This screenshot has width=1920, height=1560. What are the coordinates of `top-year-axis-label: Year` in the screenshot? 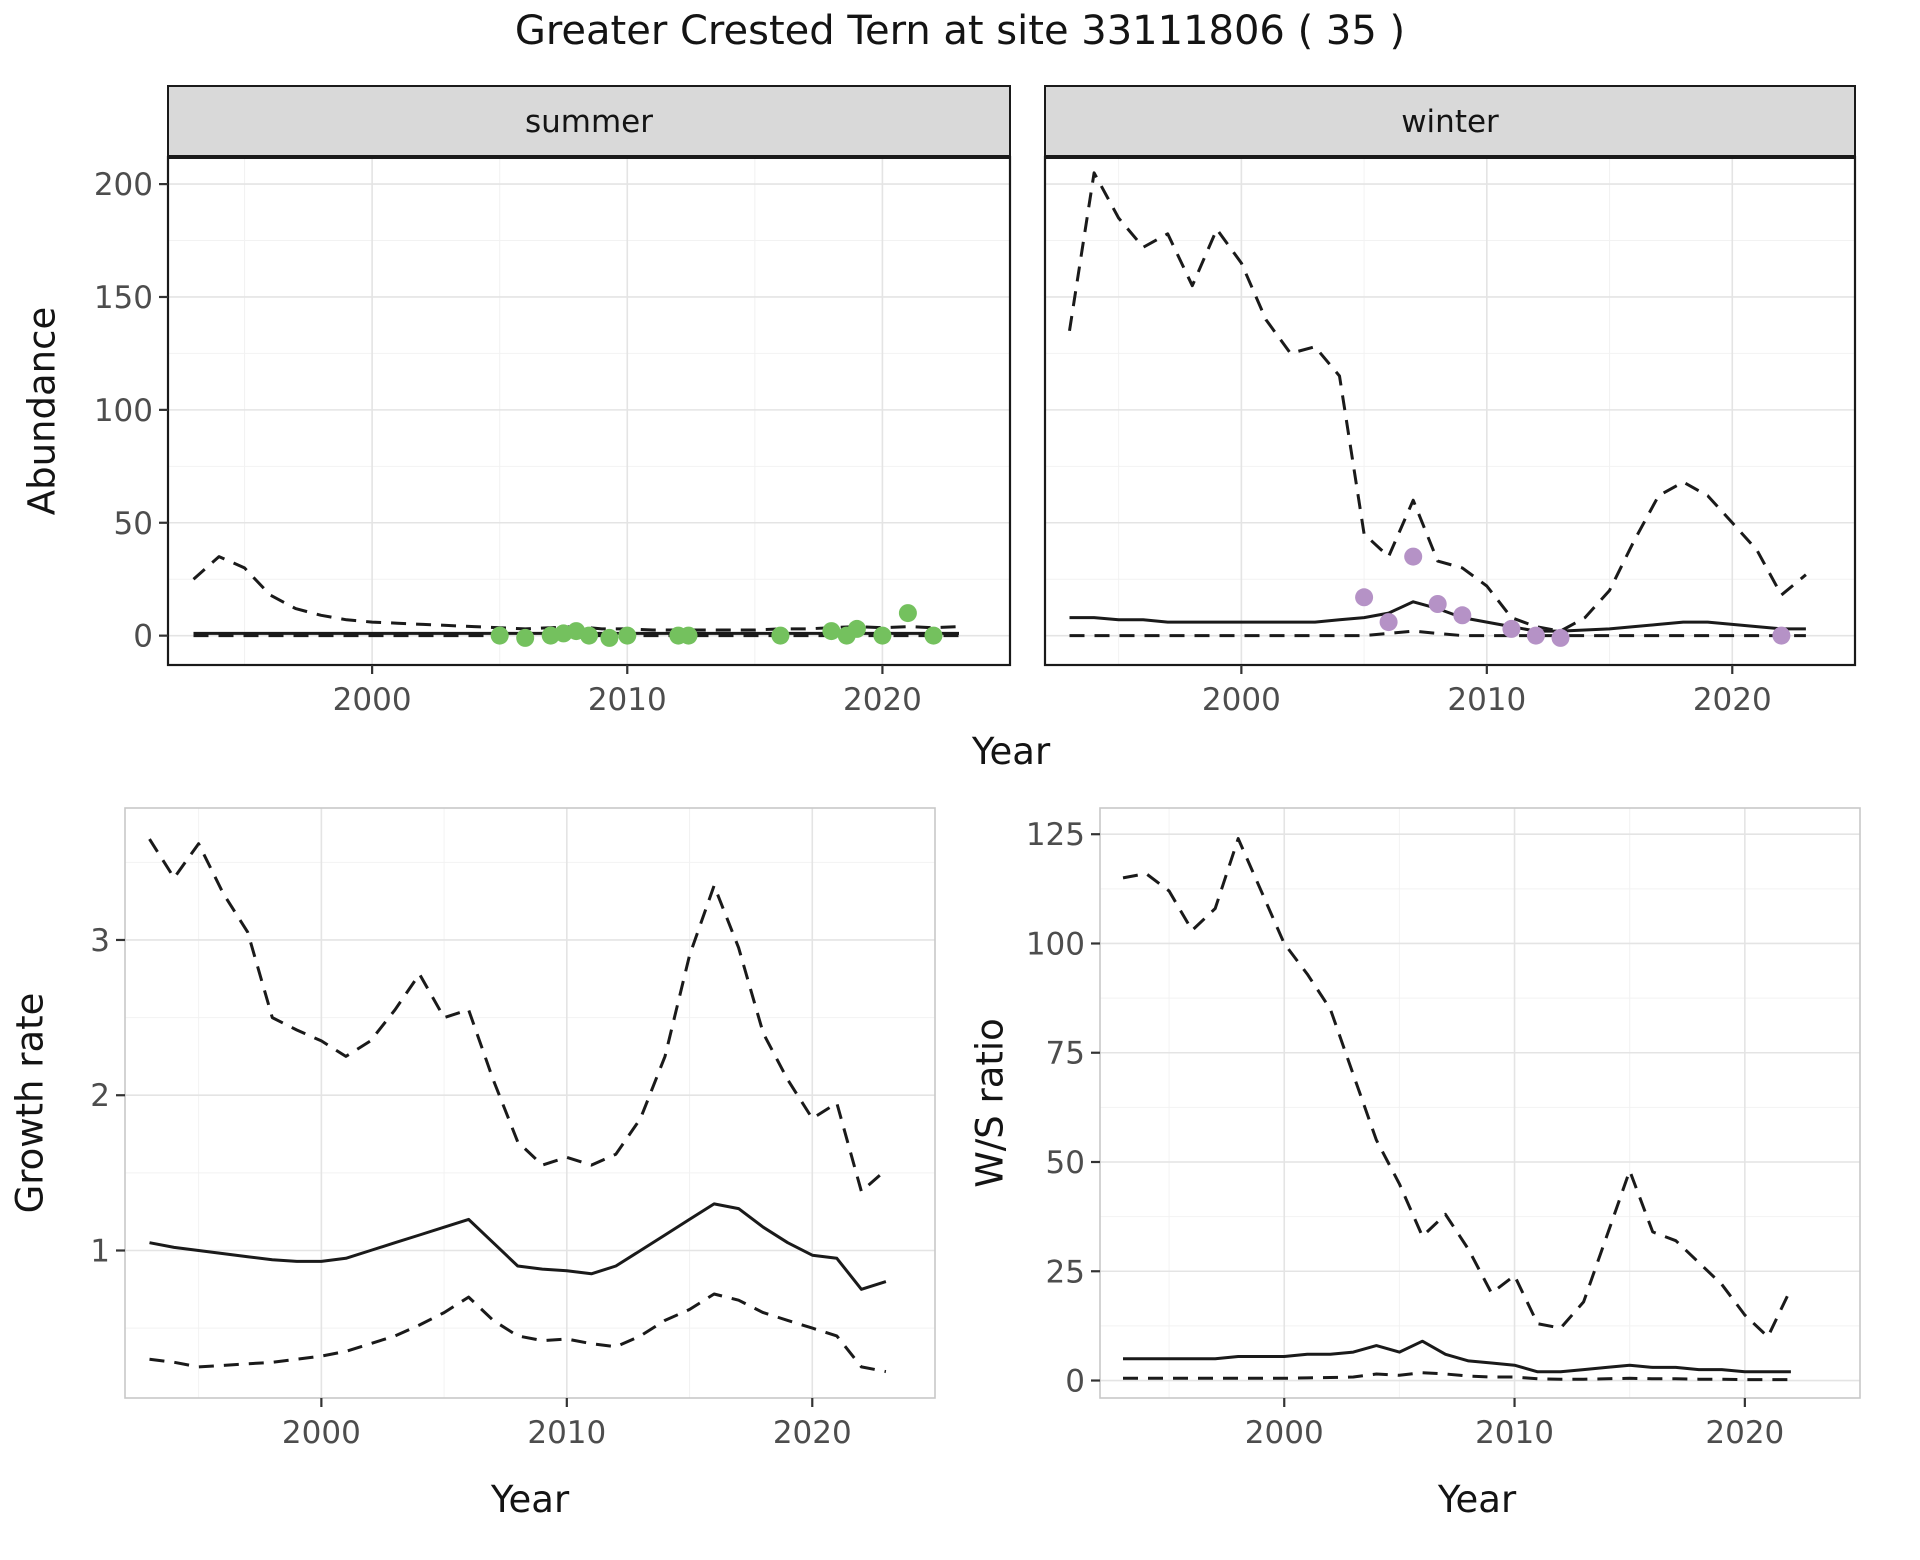 It's located at (1011, 751).